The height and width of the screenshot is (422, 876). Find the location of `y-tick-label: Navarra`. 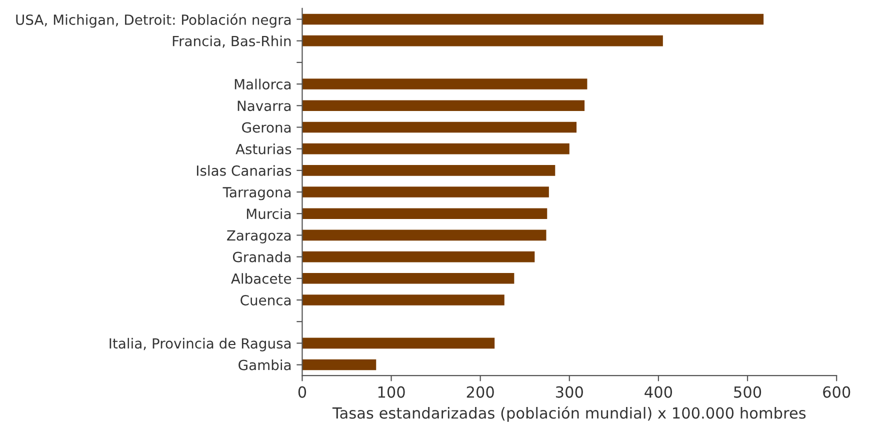

y-tick-label: Navarra is located at coordinates (264, 106).